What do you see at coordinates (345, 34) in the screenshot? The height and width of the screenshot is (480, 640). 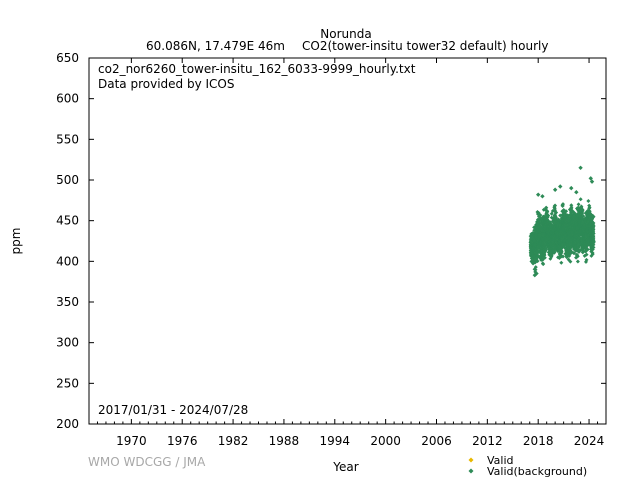 I see `station-title: Norunda` at bounding box center [345, 34].